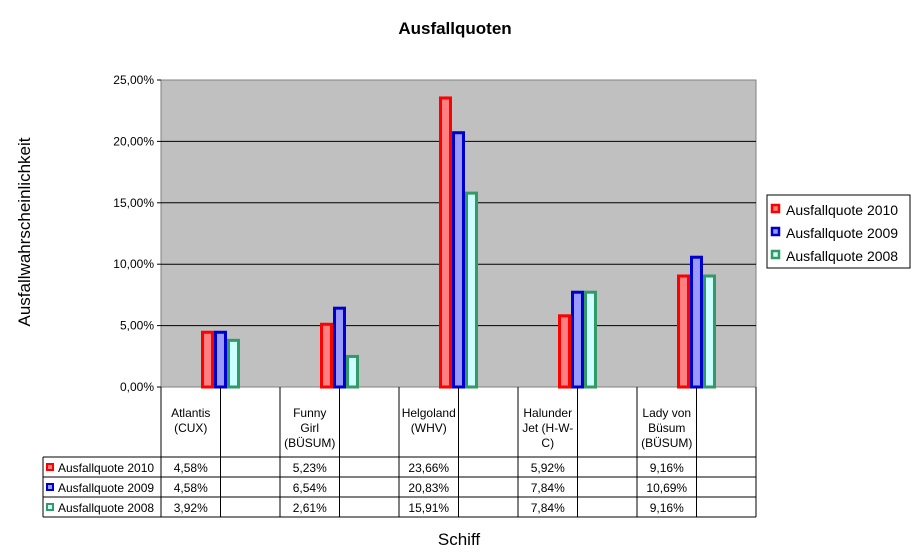 The width and height of the screenshot is (918, 557). I want to click on category-label: Halunder Jet (H-W-C), so click(547, 428).